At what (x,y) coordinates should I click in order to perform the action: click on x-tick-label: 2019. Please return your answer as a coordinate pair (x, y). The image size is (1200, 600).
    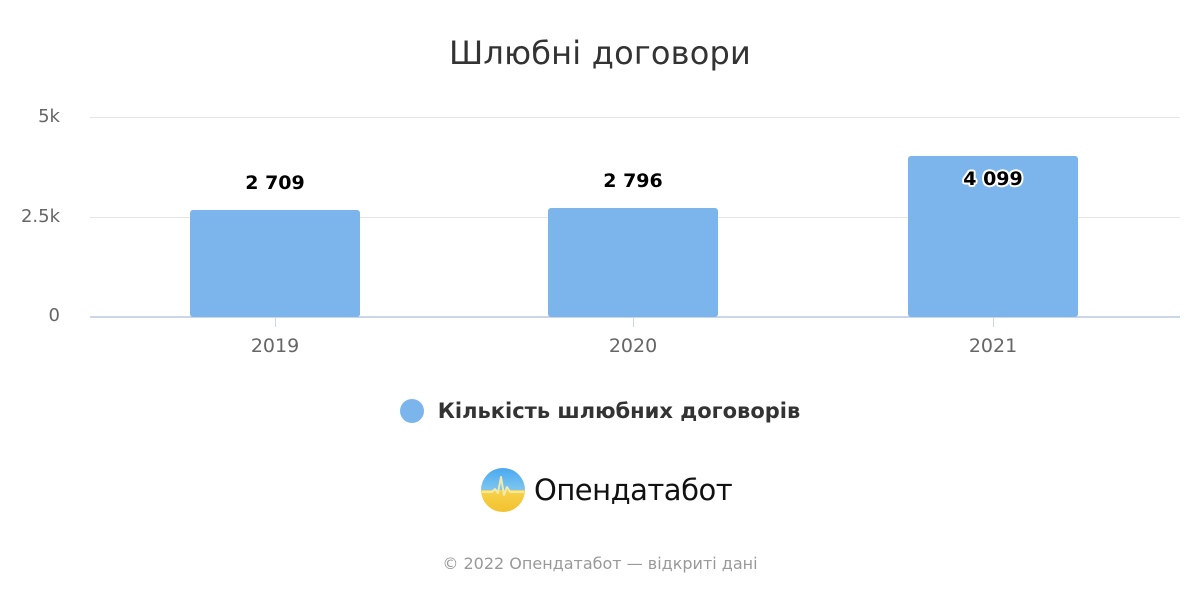
    Looking at the image, I should click on (275, 346).